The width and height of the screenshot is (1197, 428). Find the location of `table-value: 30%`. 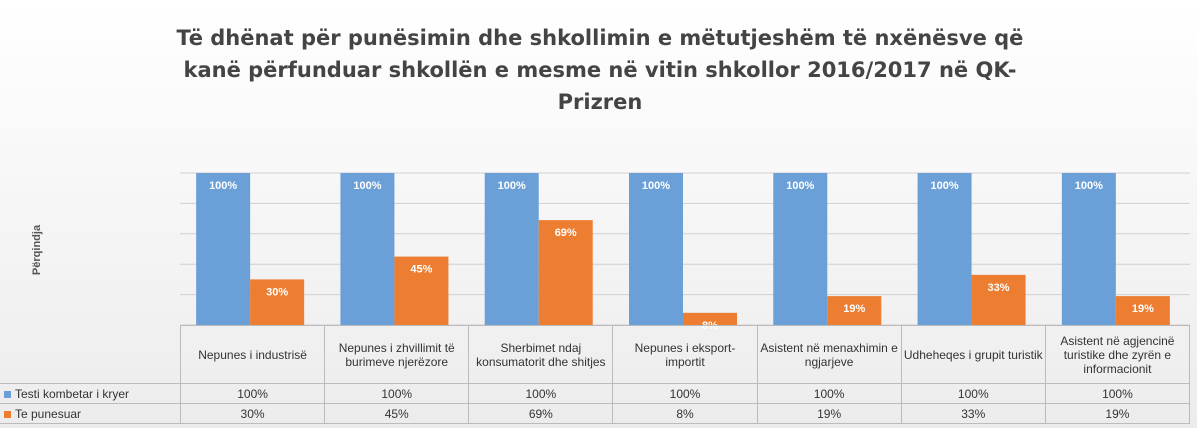

table-value: 30% is located at coordinates (252, 413).